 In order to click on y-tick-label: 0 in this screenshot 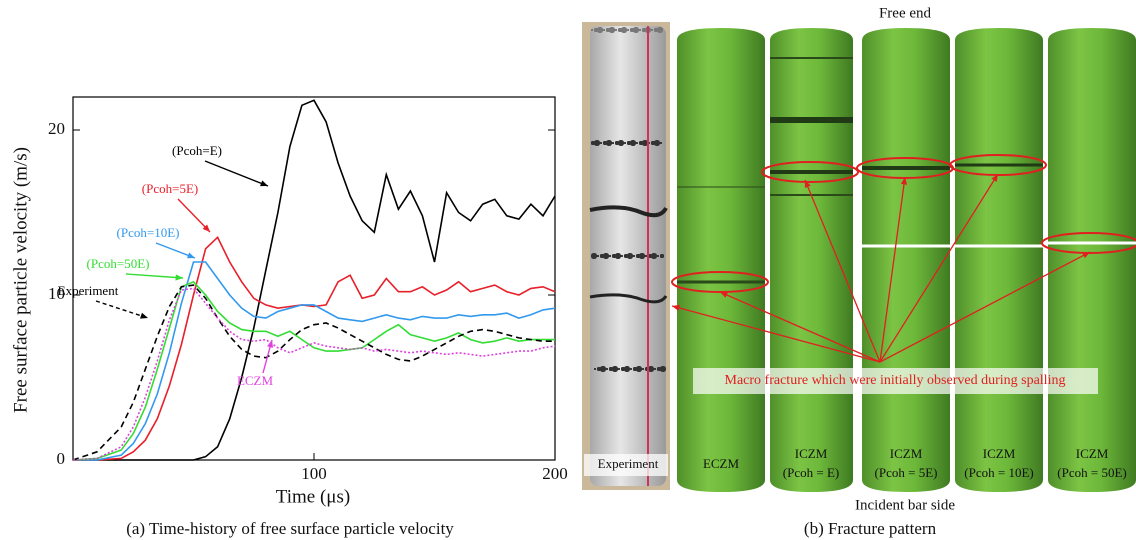, I will do `click(61, 458)`.